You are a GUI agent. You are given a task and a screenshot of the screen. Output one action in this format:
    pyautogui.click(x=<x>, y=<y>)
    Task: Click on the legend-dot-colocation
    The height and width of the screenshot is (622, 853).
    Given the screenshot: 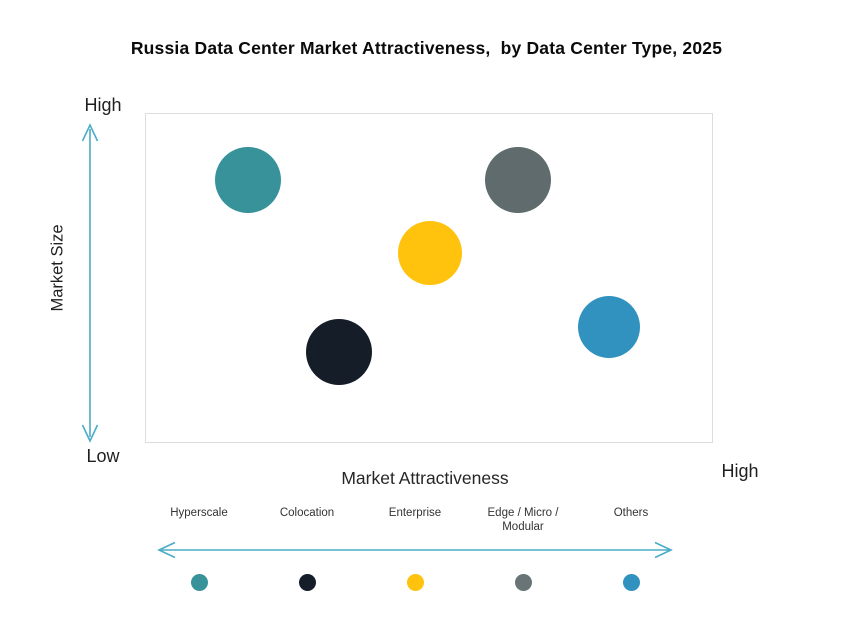 What is the action you would take?
    pyautogui.click(x=307, y=582)
    